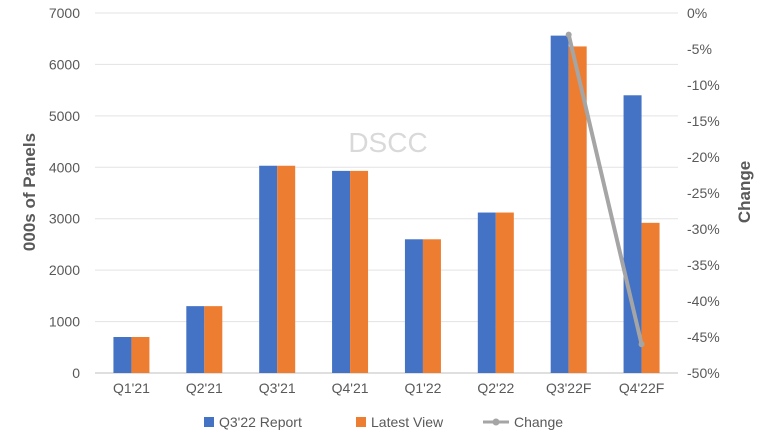  What do you see at coordinates (703, 157) in the screenshot?
I see `y2-tick-label: -20%` at bounding box center [703, 157].